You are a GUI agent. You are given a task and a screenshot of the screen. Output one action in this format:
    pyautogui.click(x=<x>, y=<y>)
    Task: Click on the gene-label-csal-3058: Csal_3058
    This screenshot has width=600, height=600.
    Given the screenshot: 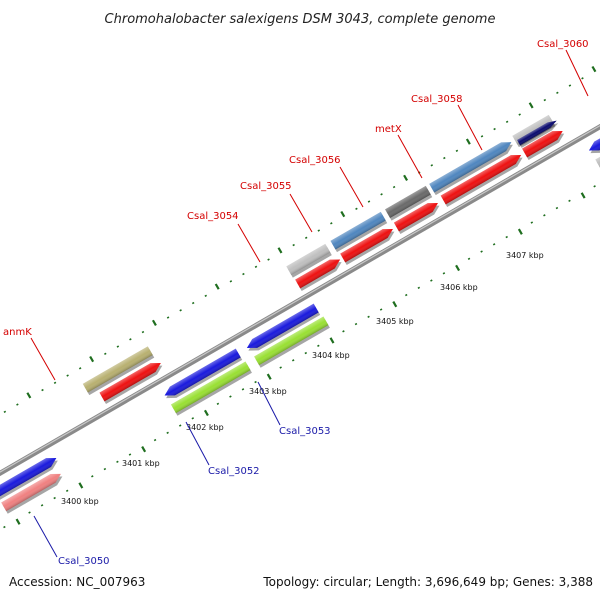 What is the action you would take?
    pyautogui.click(x=437, y=99)
    